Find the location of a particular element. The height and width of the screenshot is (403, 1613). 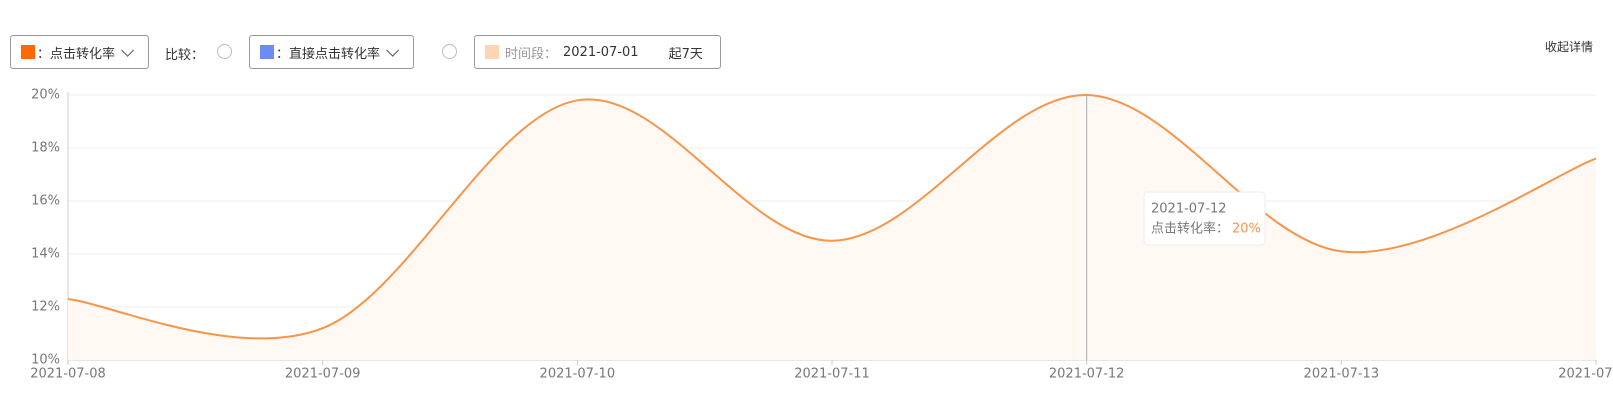

x-tick-label: 2021-07-11 is located at coordinates (832, 374).